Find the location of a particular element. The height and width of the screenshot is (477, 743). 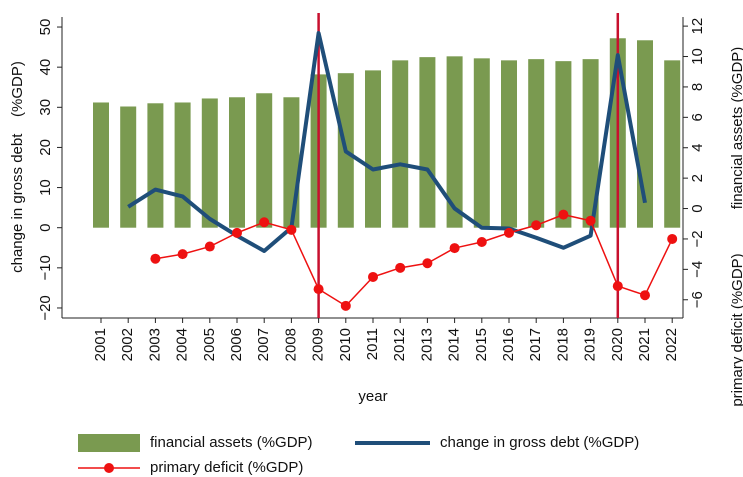

y-tick-label: 30 is located at coordinates (45, 107).